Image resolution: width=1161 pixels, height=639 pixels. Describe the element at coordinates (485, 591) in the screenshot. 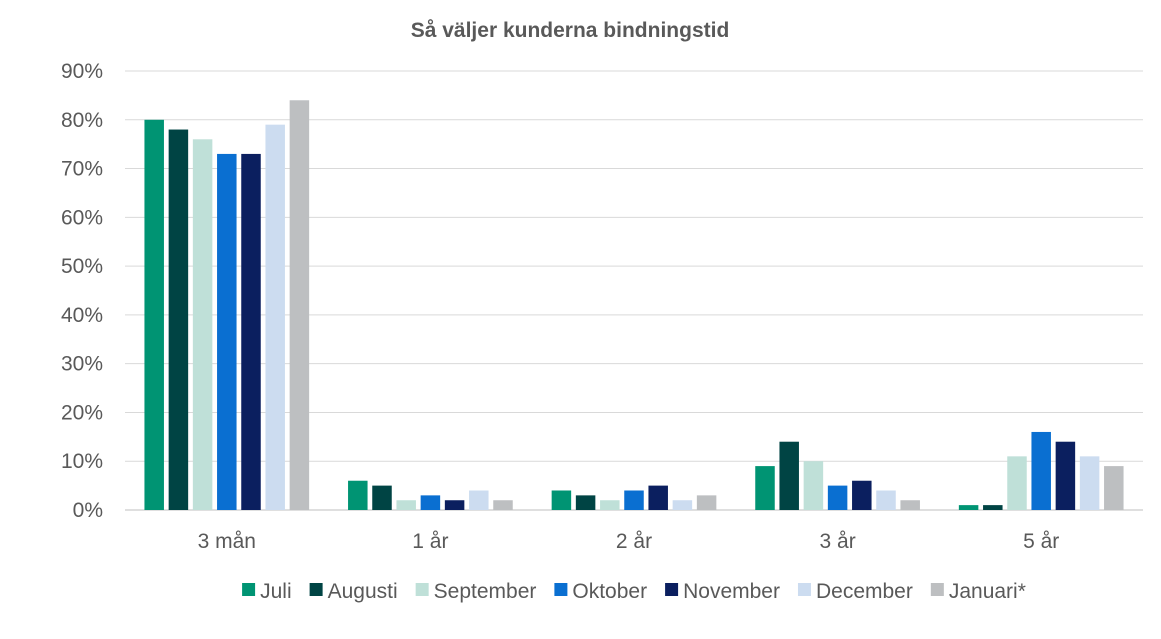

I see `legend-label: September` at that location.